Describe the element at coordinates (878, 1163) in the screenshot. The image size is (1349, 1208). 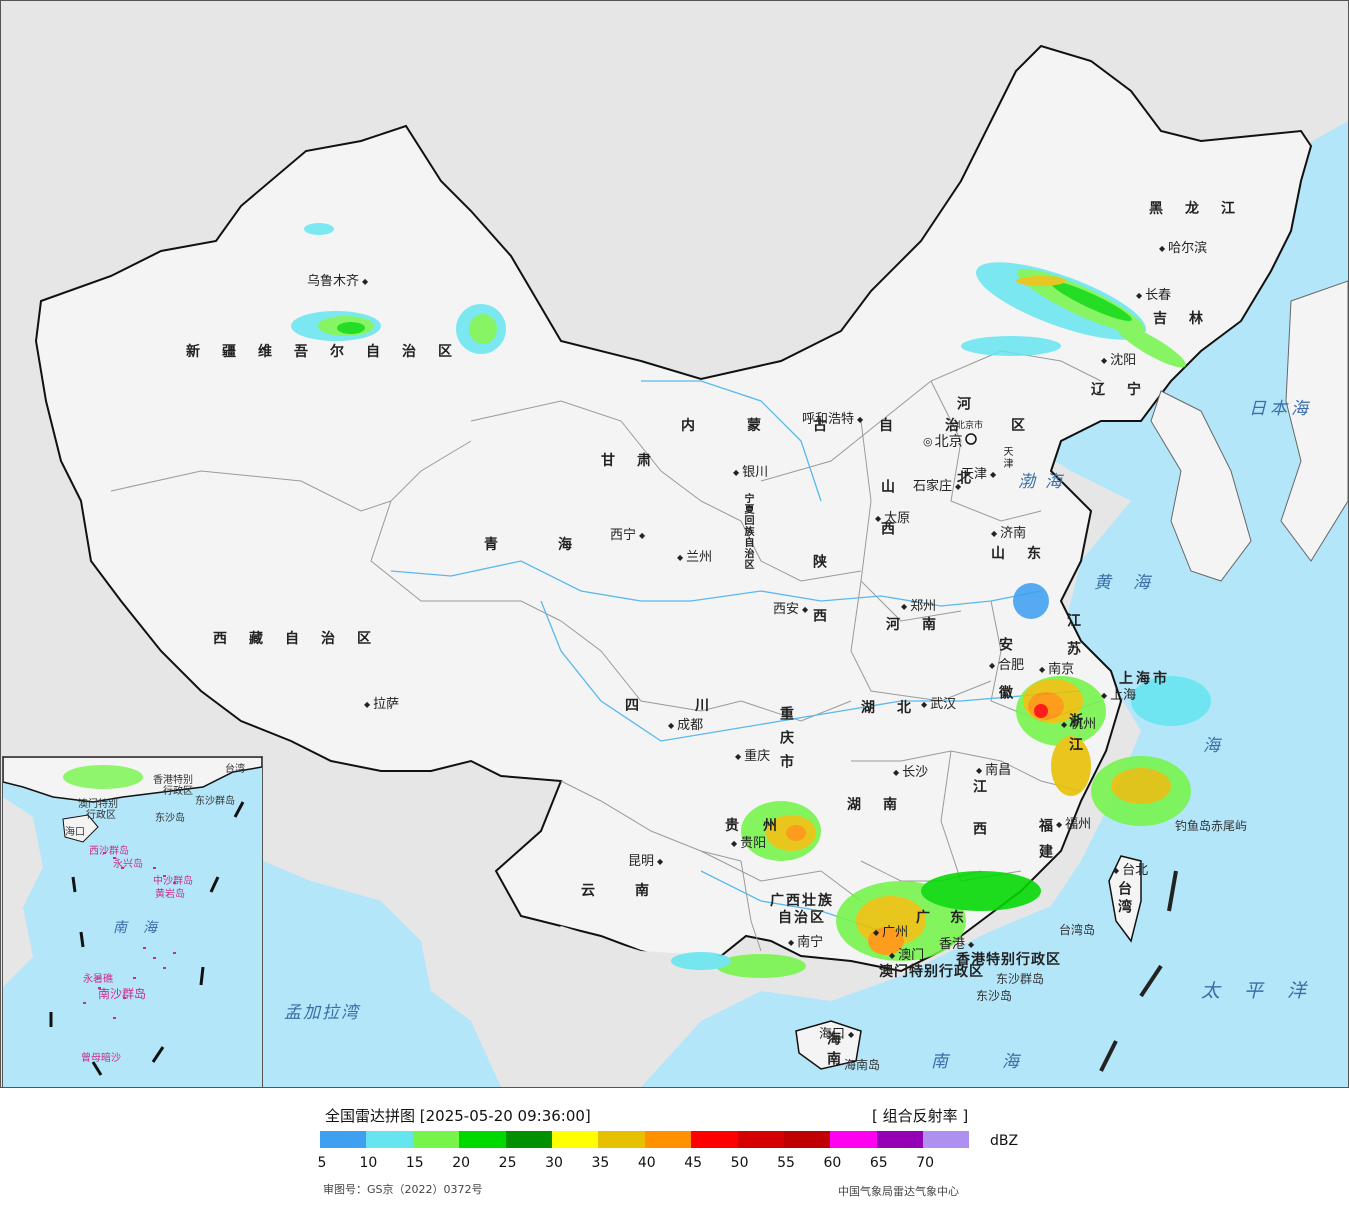
I see `colorbar-tick-label: 65` at that location.